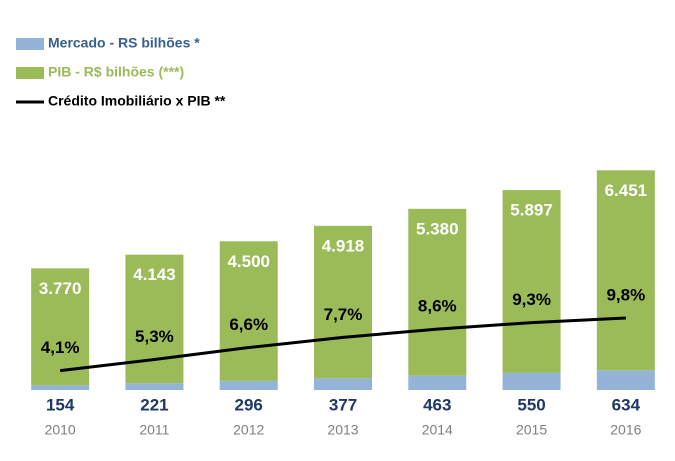 This screenshot has width=675, height=461. What do you see at coordinates (154, 274) in the screenshot?
I see `bar-label: 4.143` at bounding box center [154, 274].